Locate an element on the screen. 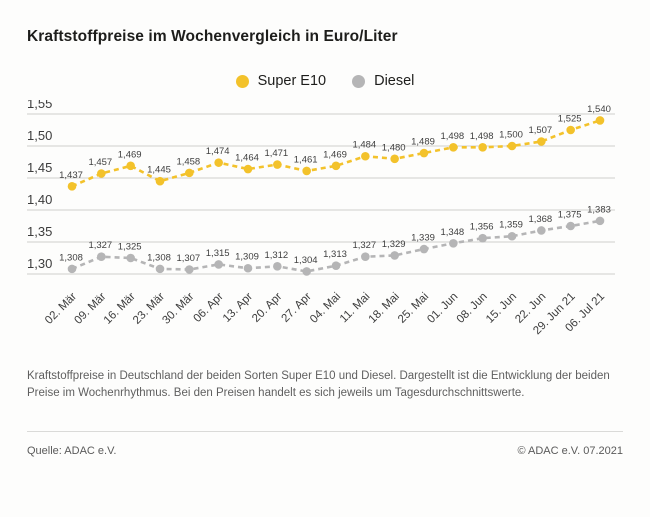  x-tick-label: 09. Mär is located at coordinates (90, 309).